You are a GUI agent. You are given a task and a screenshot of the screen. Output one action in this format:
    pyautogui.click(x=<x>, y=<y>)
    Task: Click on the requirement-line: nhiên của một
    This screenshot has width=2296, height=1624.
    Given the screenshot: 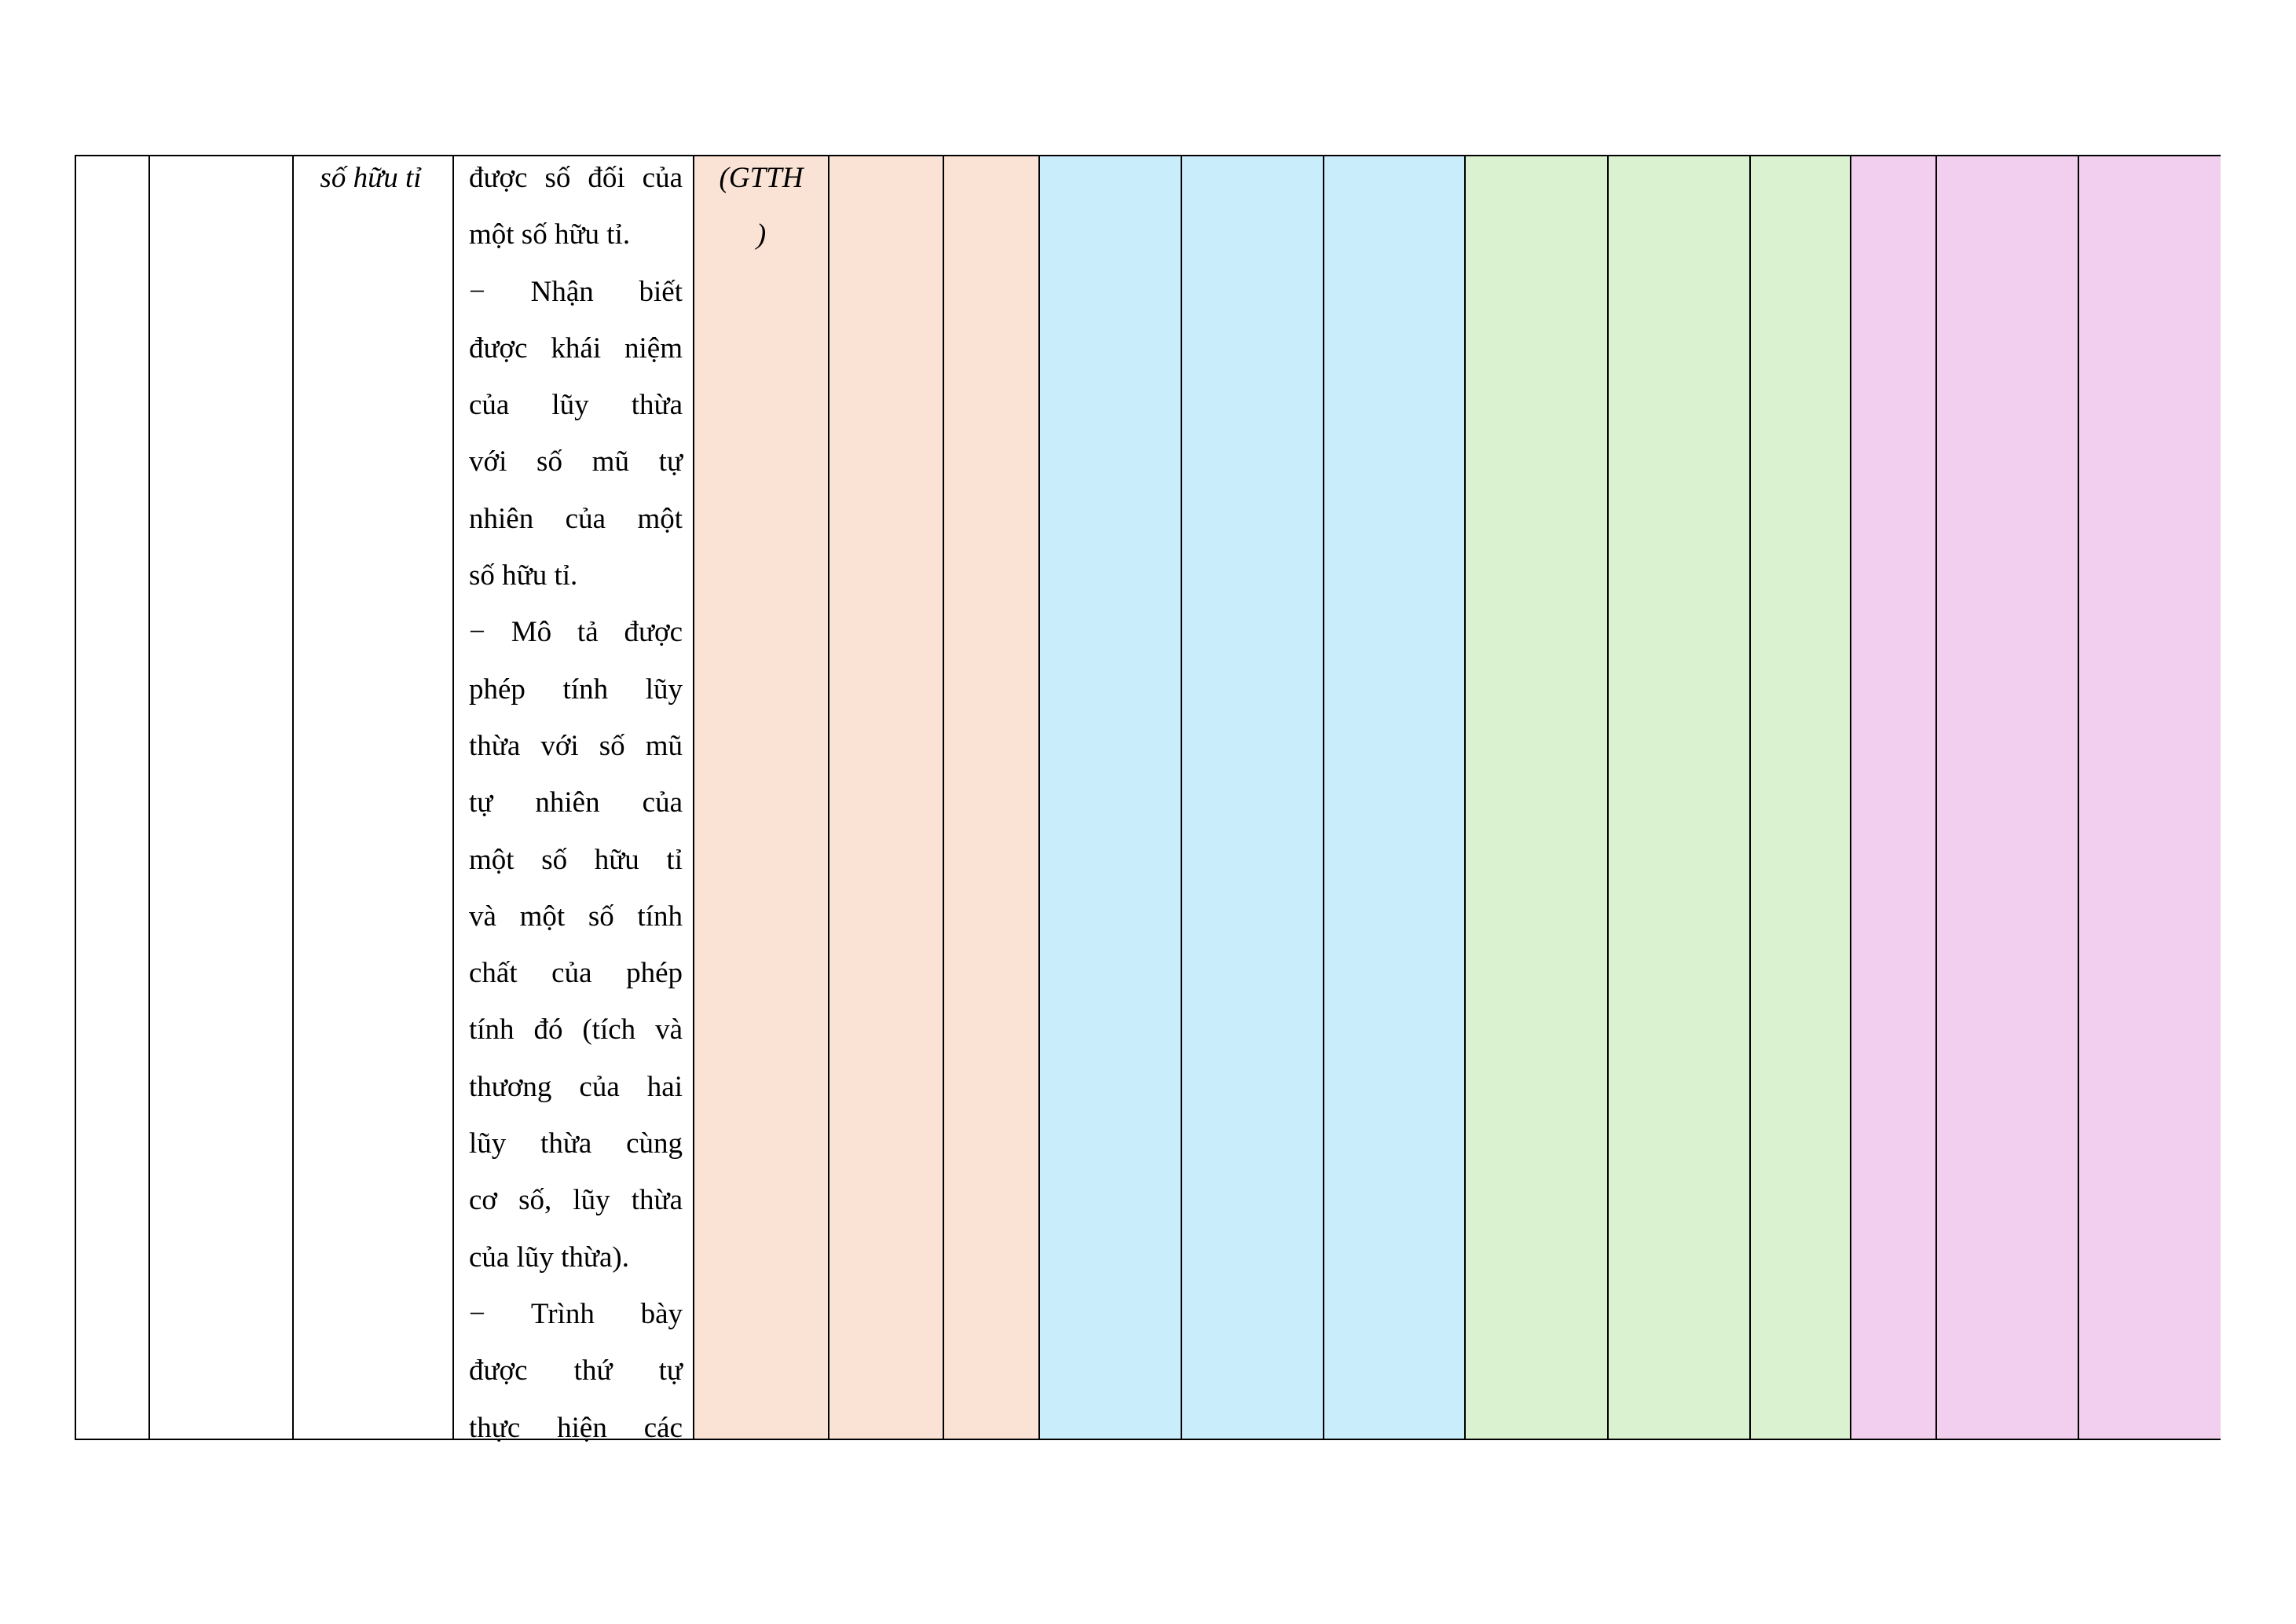 What is the action you would take?
    pyautogui.click(x=576, y=519)
    